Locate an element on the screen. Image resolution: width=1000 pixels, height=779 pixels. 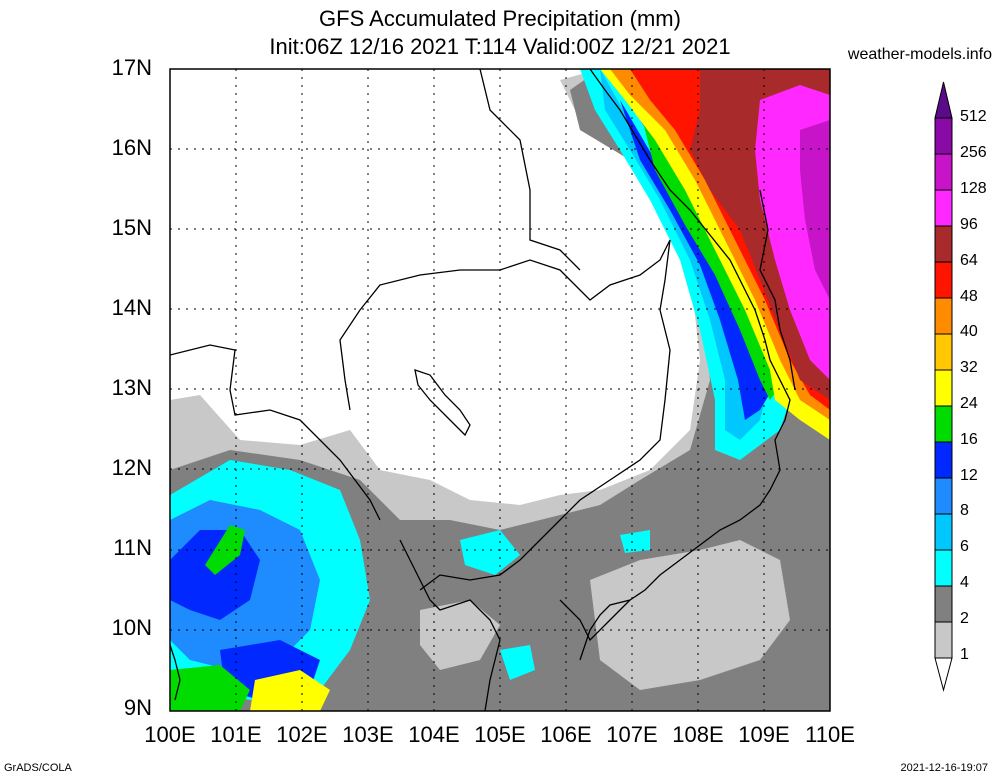
precip-area-128mm-offshore is located at coordinates (815, 210).